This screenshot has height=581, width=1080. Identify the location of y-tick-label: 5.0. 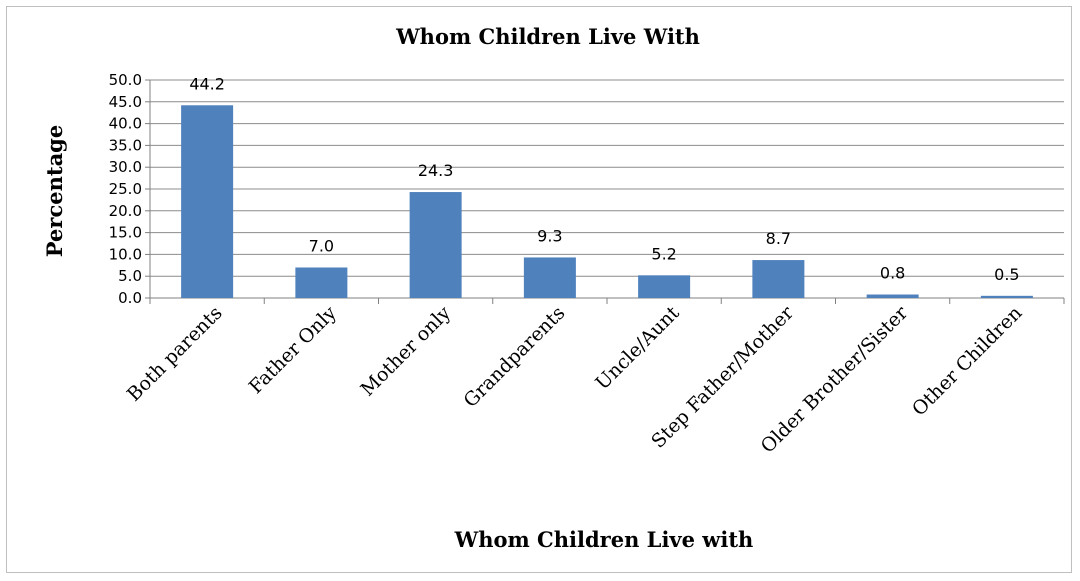
(130, 276).